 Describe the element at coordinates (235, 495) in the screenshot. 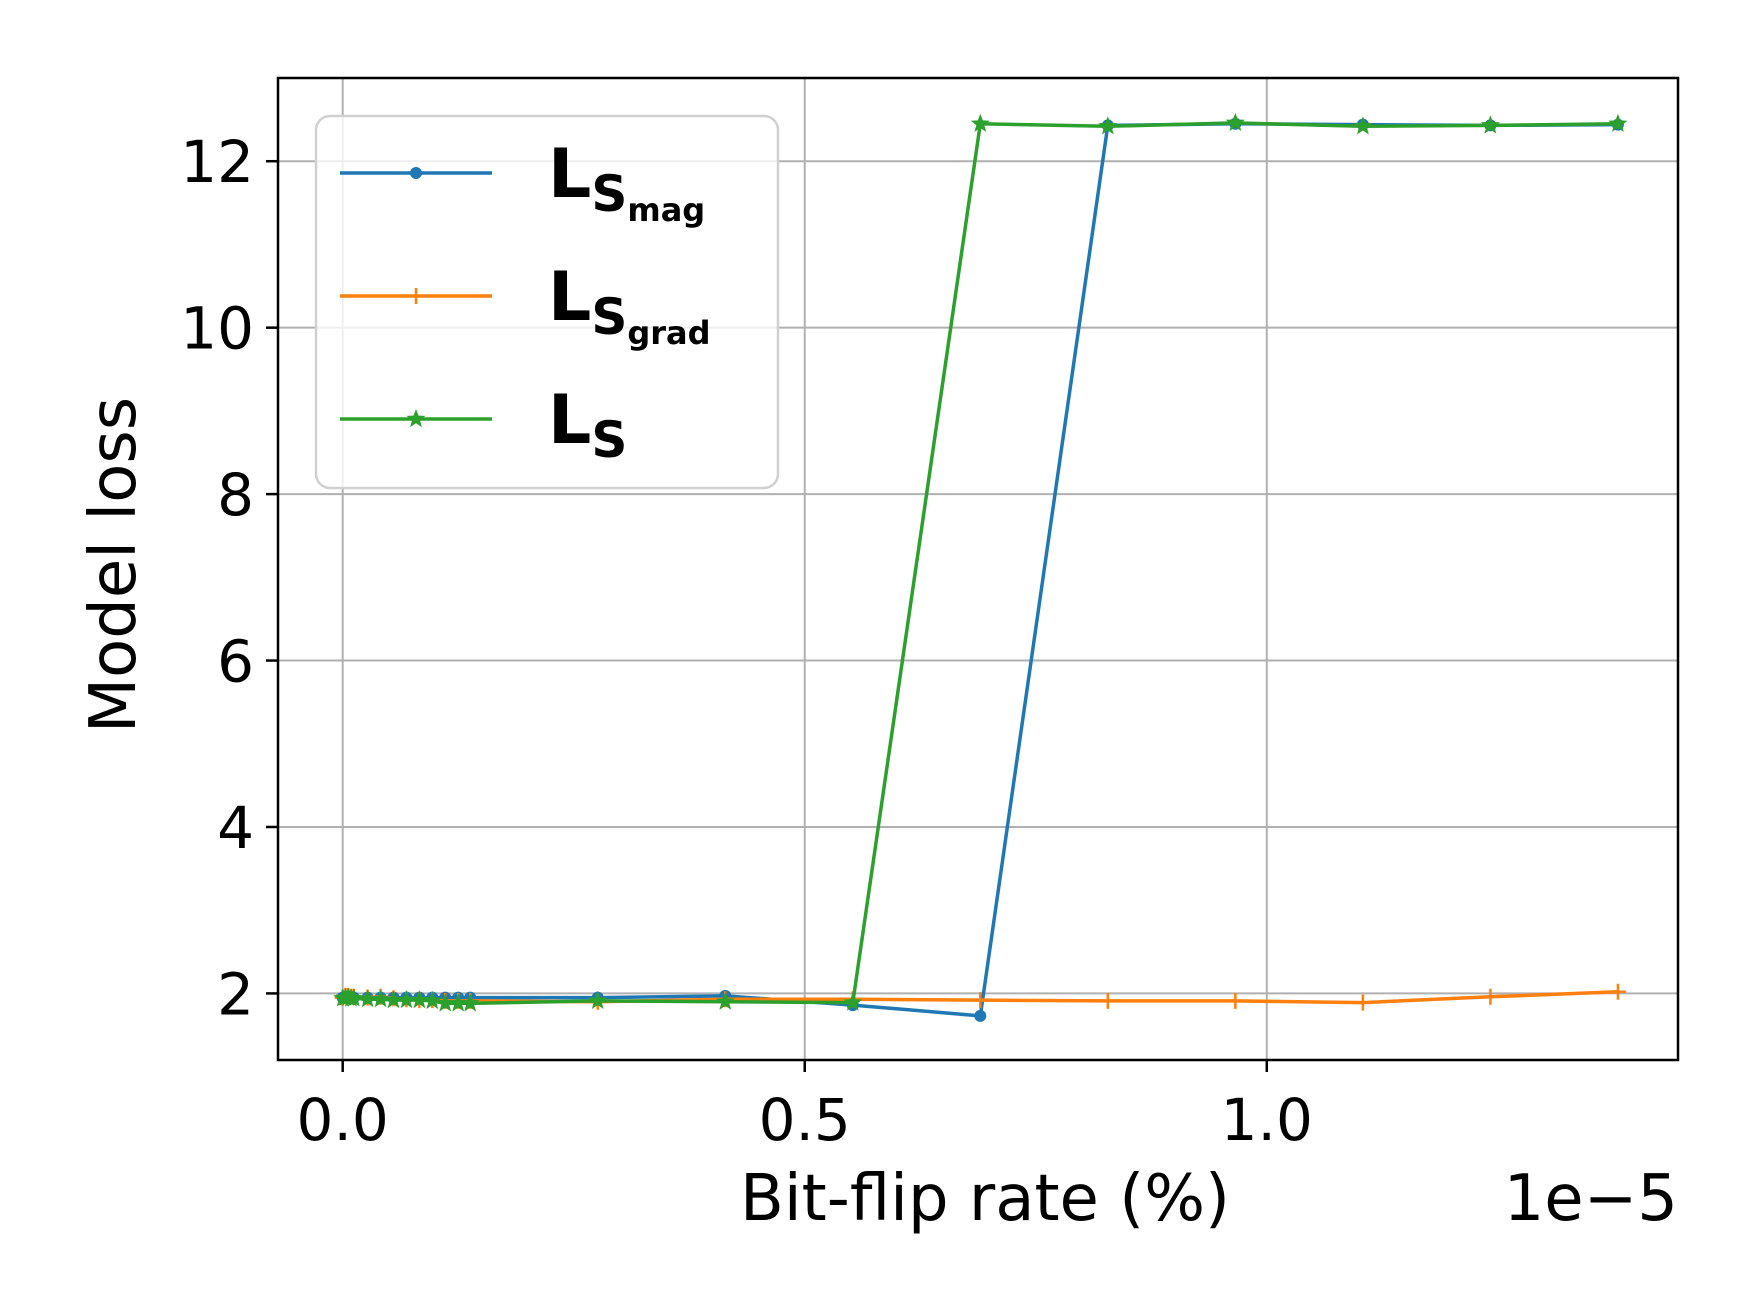

I see `y-tick-label: 8` at that location.